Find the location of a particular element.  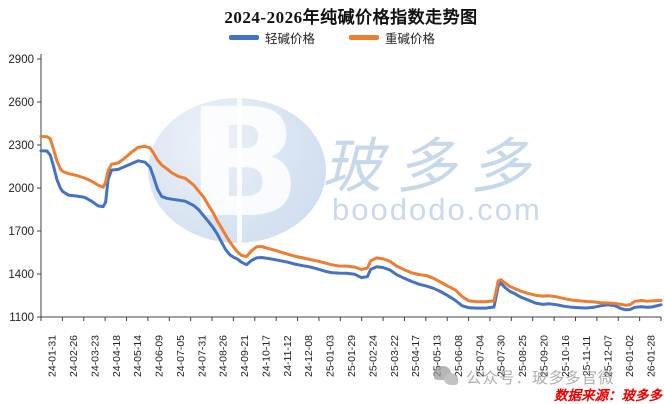

legend-label-heavy-soda: 重碱价格 is located at coordinates (410, 39).